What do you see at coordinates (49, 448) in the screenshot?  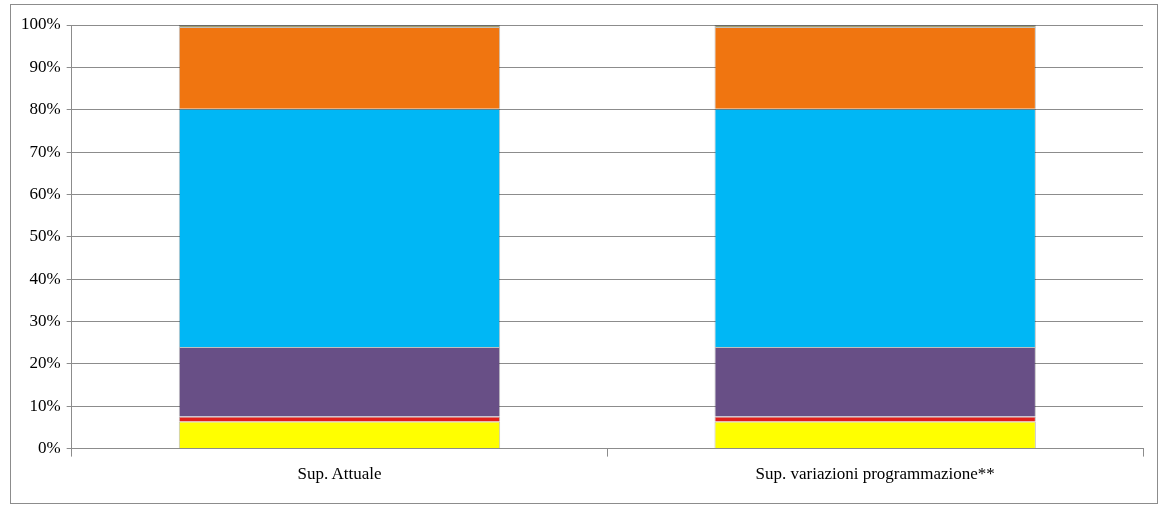 I see `y-tick-label: 0%` at bounding box center [49, 448].